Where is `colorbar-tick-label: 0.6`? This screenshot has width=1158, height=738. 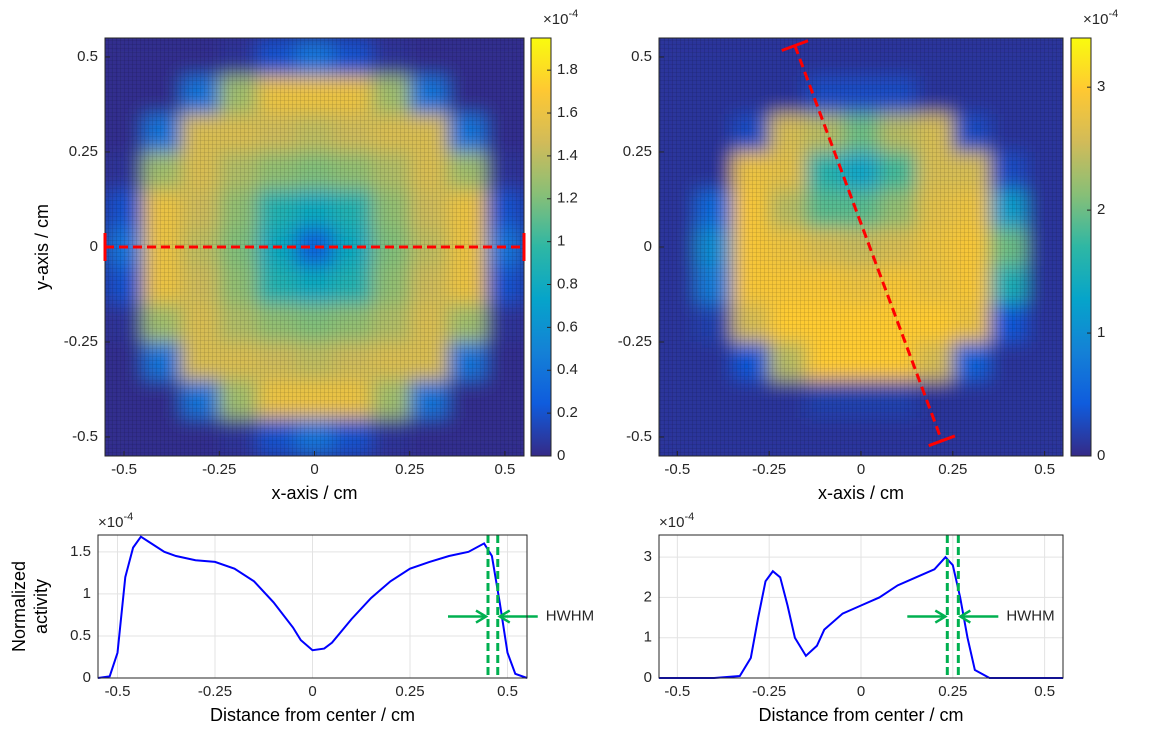 colorbar-tick-label: 0.6 is located at coordinates (567, 326).